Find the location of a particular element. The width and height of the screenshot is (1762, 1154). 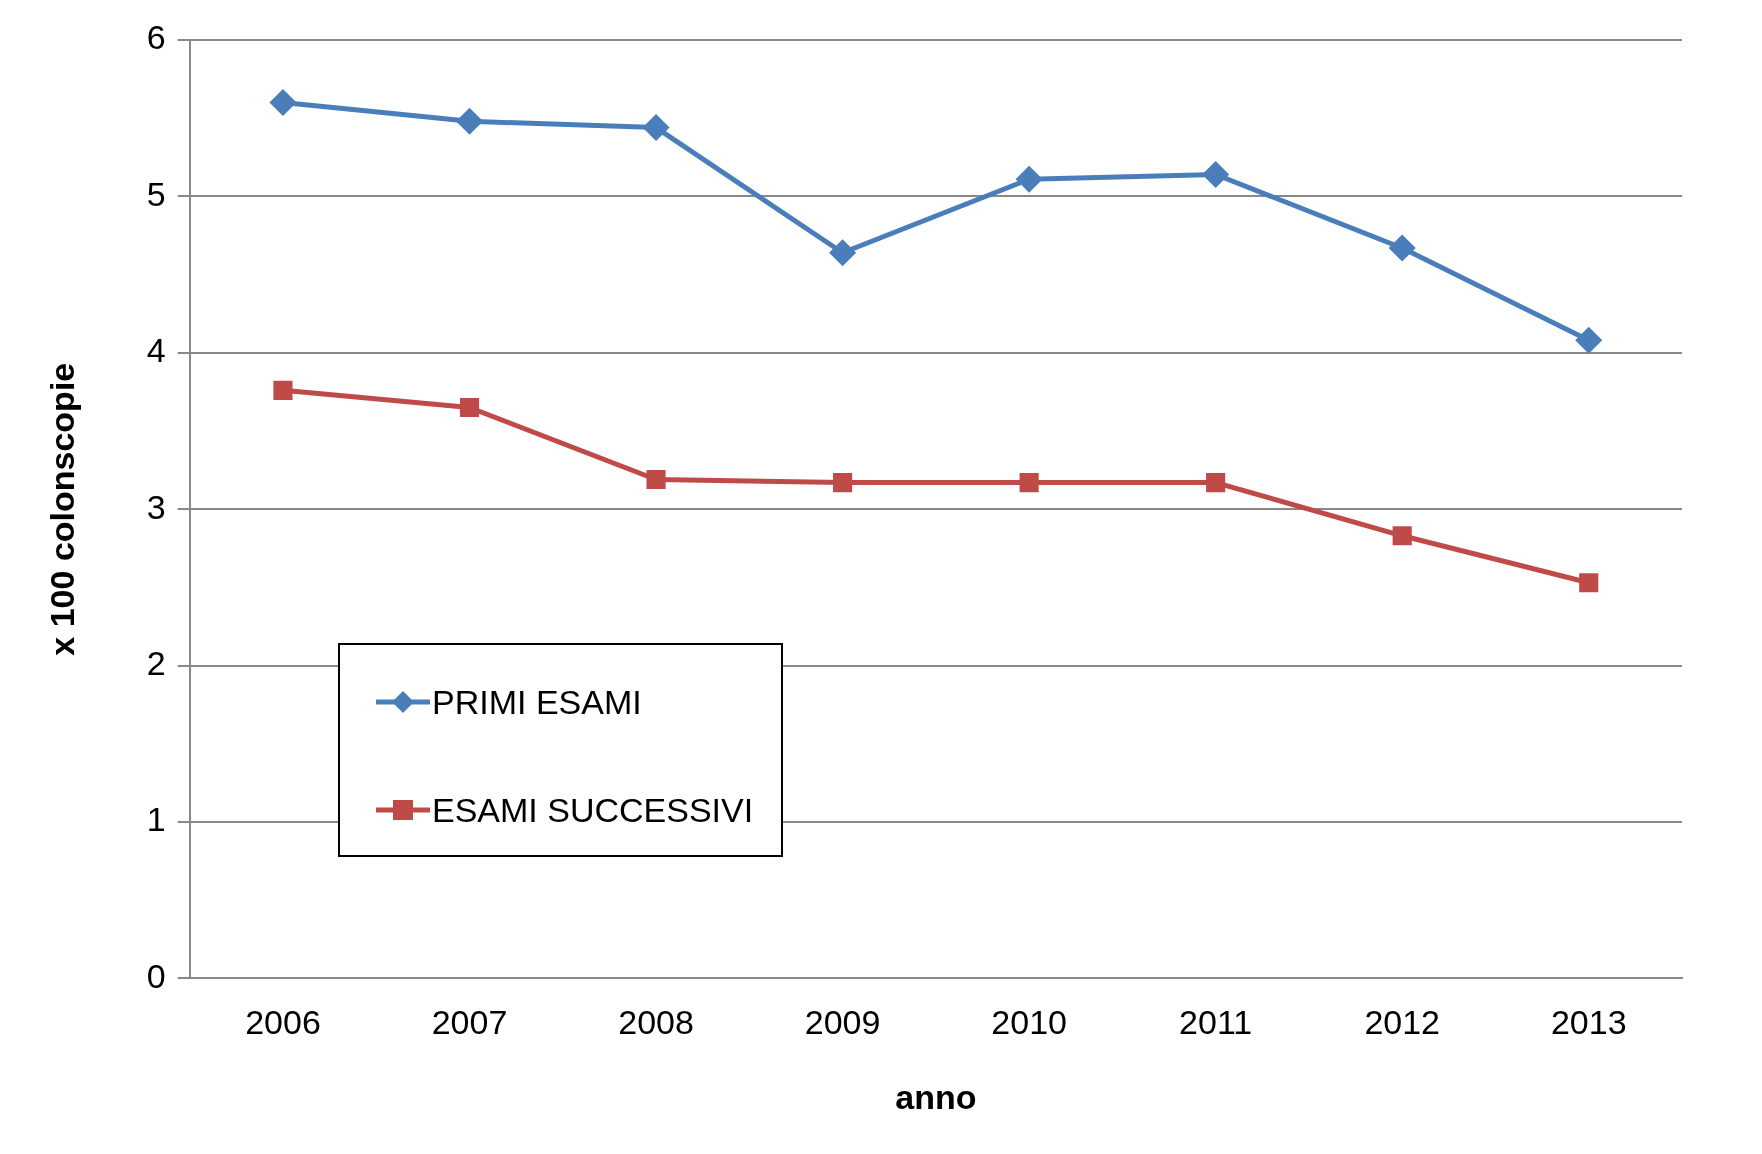

x-tick-label: 2006 is located at coordinates (283, 1022).